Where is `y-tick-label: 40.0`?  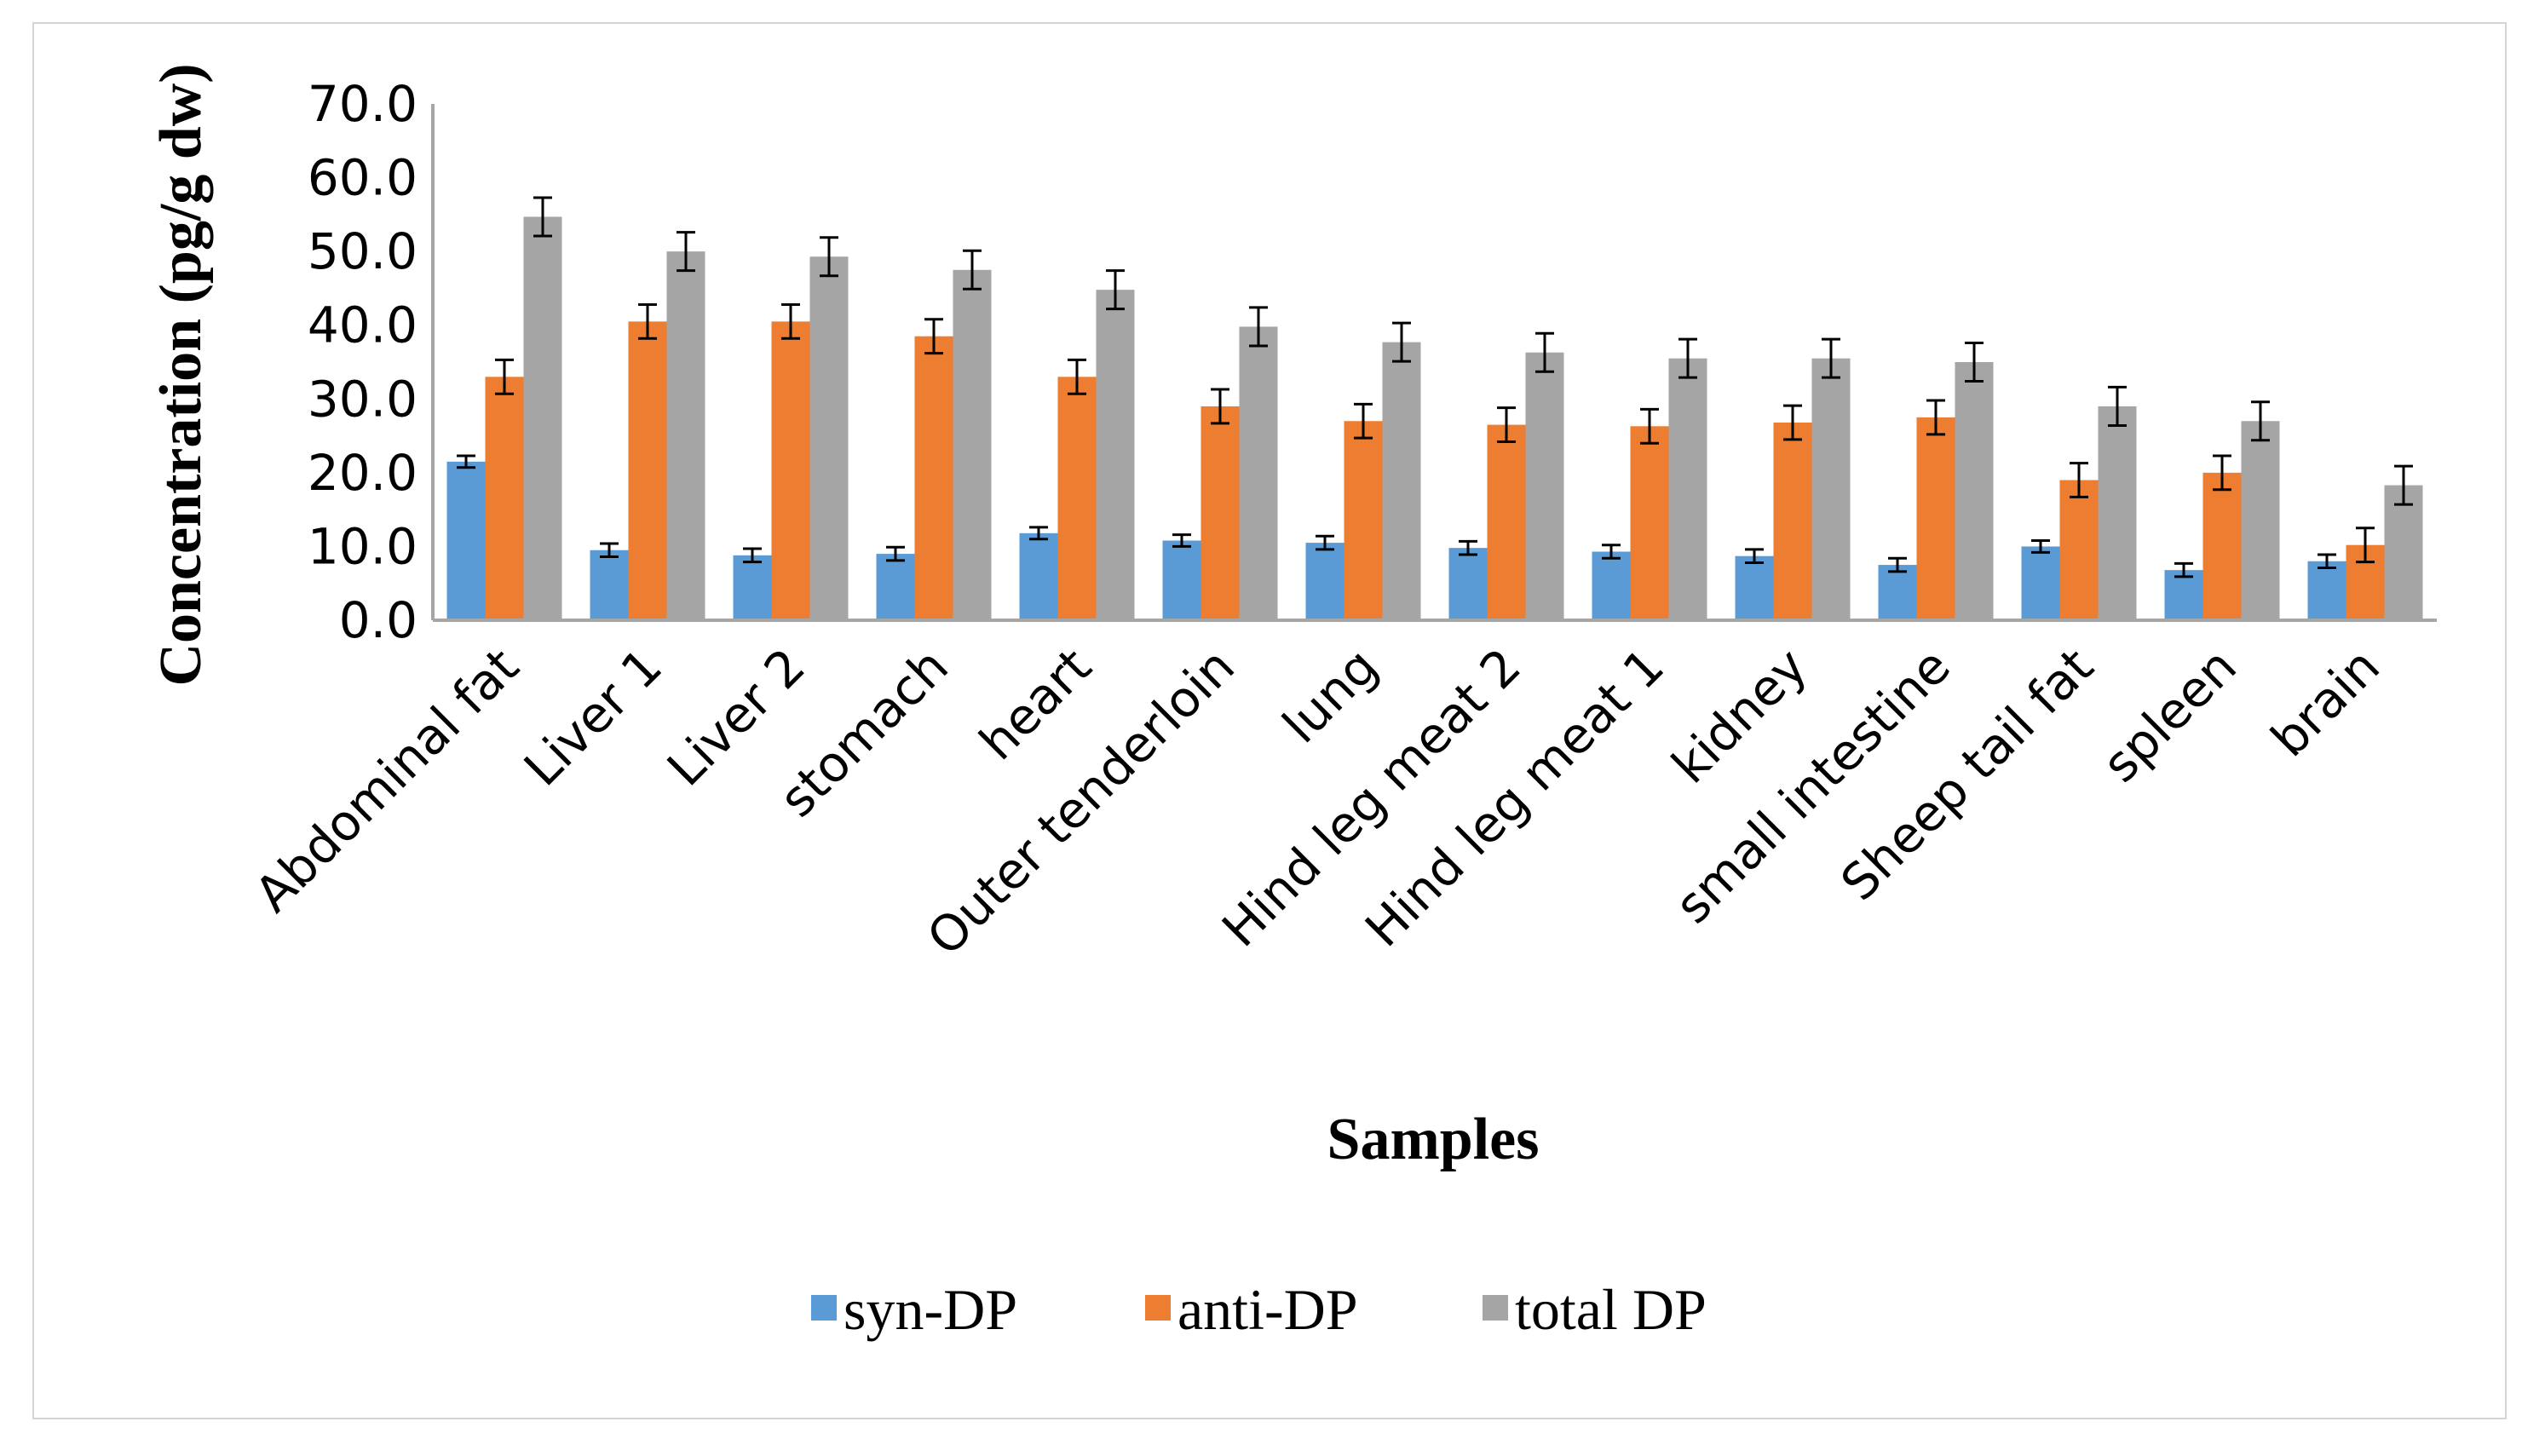
y-tick-label: 40.0 is located at coordinates (363, 325).